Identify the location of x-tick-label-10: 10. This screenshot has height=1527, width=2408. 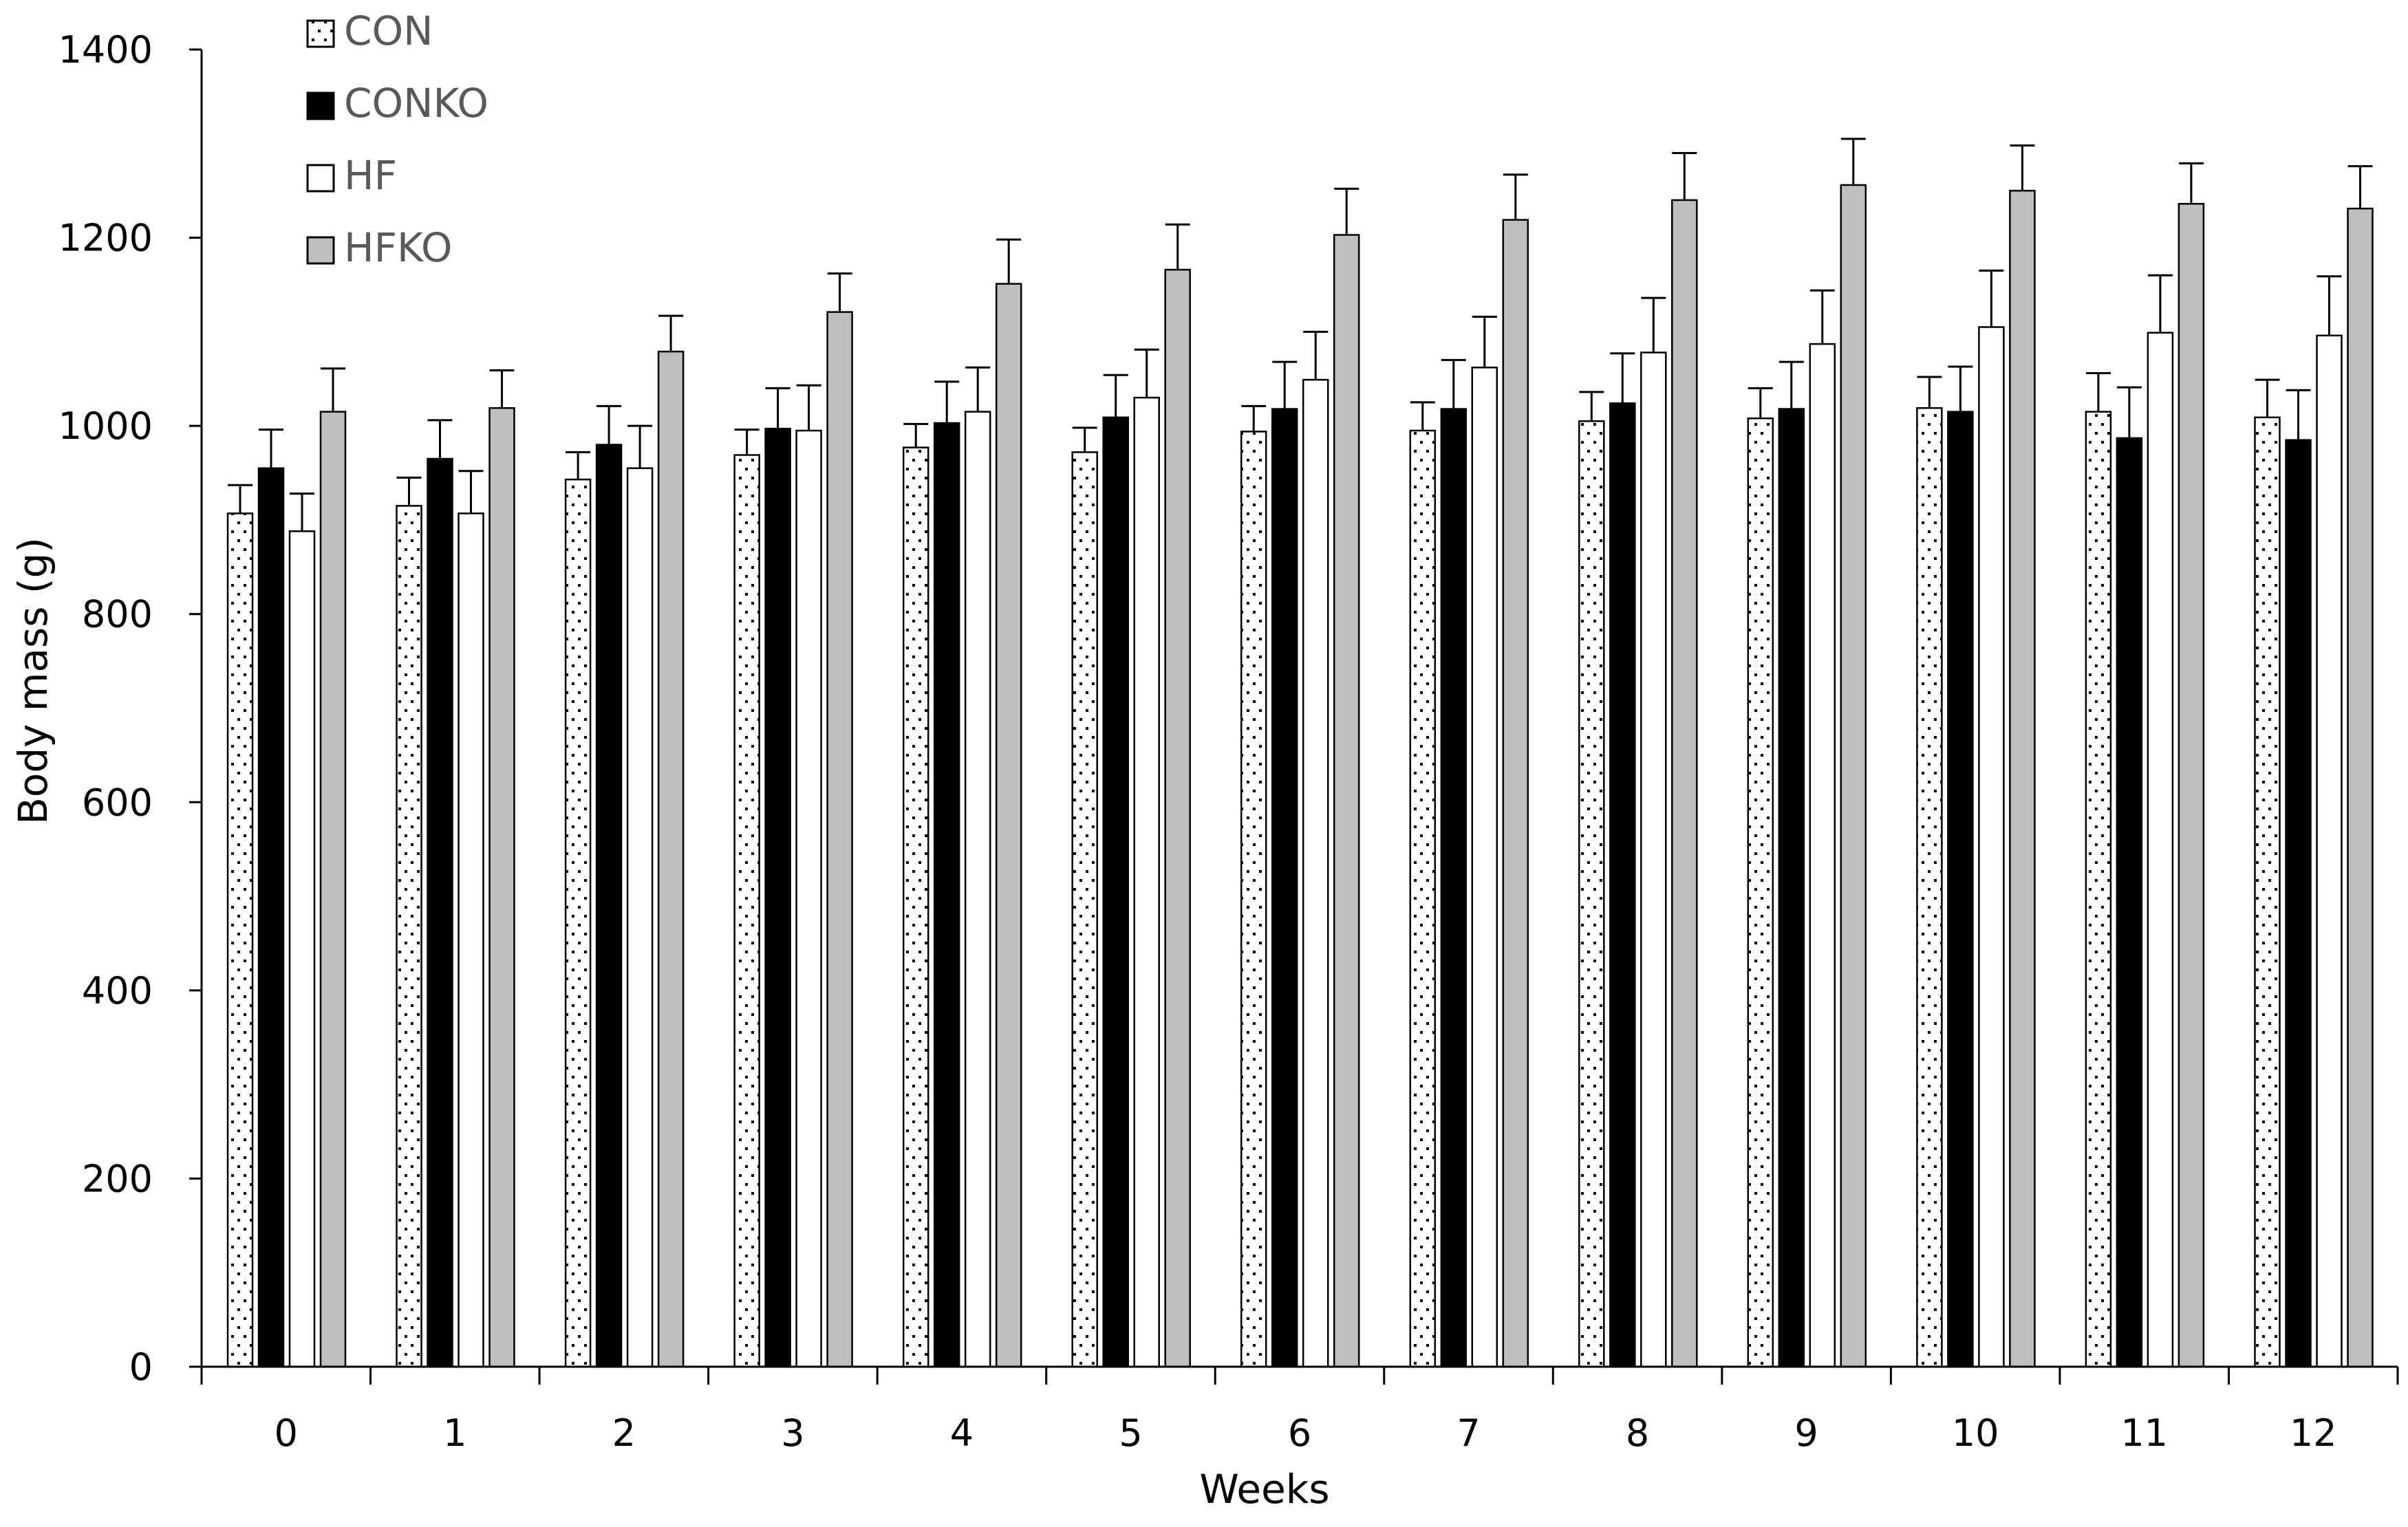
(1975, 1433).